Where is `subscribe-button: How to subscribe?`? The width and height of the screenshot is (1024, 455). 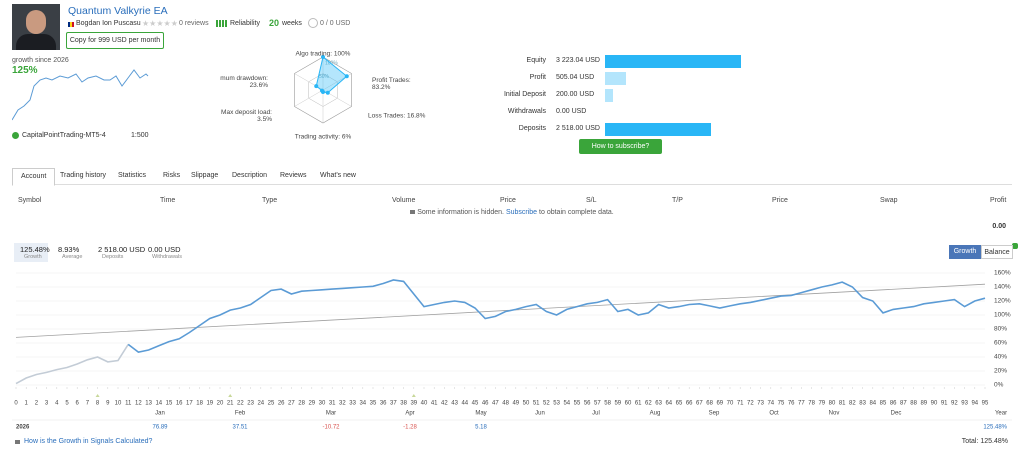
subscribe-button: How to subscribe? is located at coordinates (620, 146).